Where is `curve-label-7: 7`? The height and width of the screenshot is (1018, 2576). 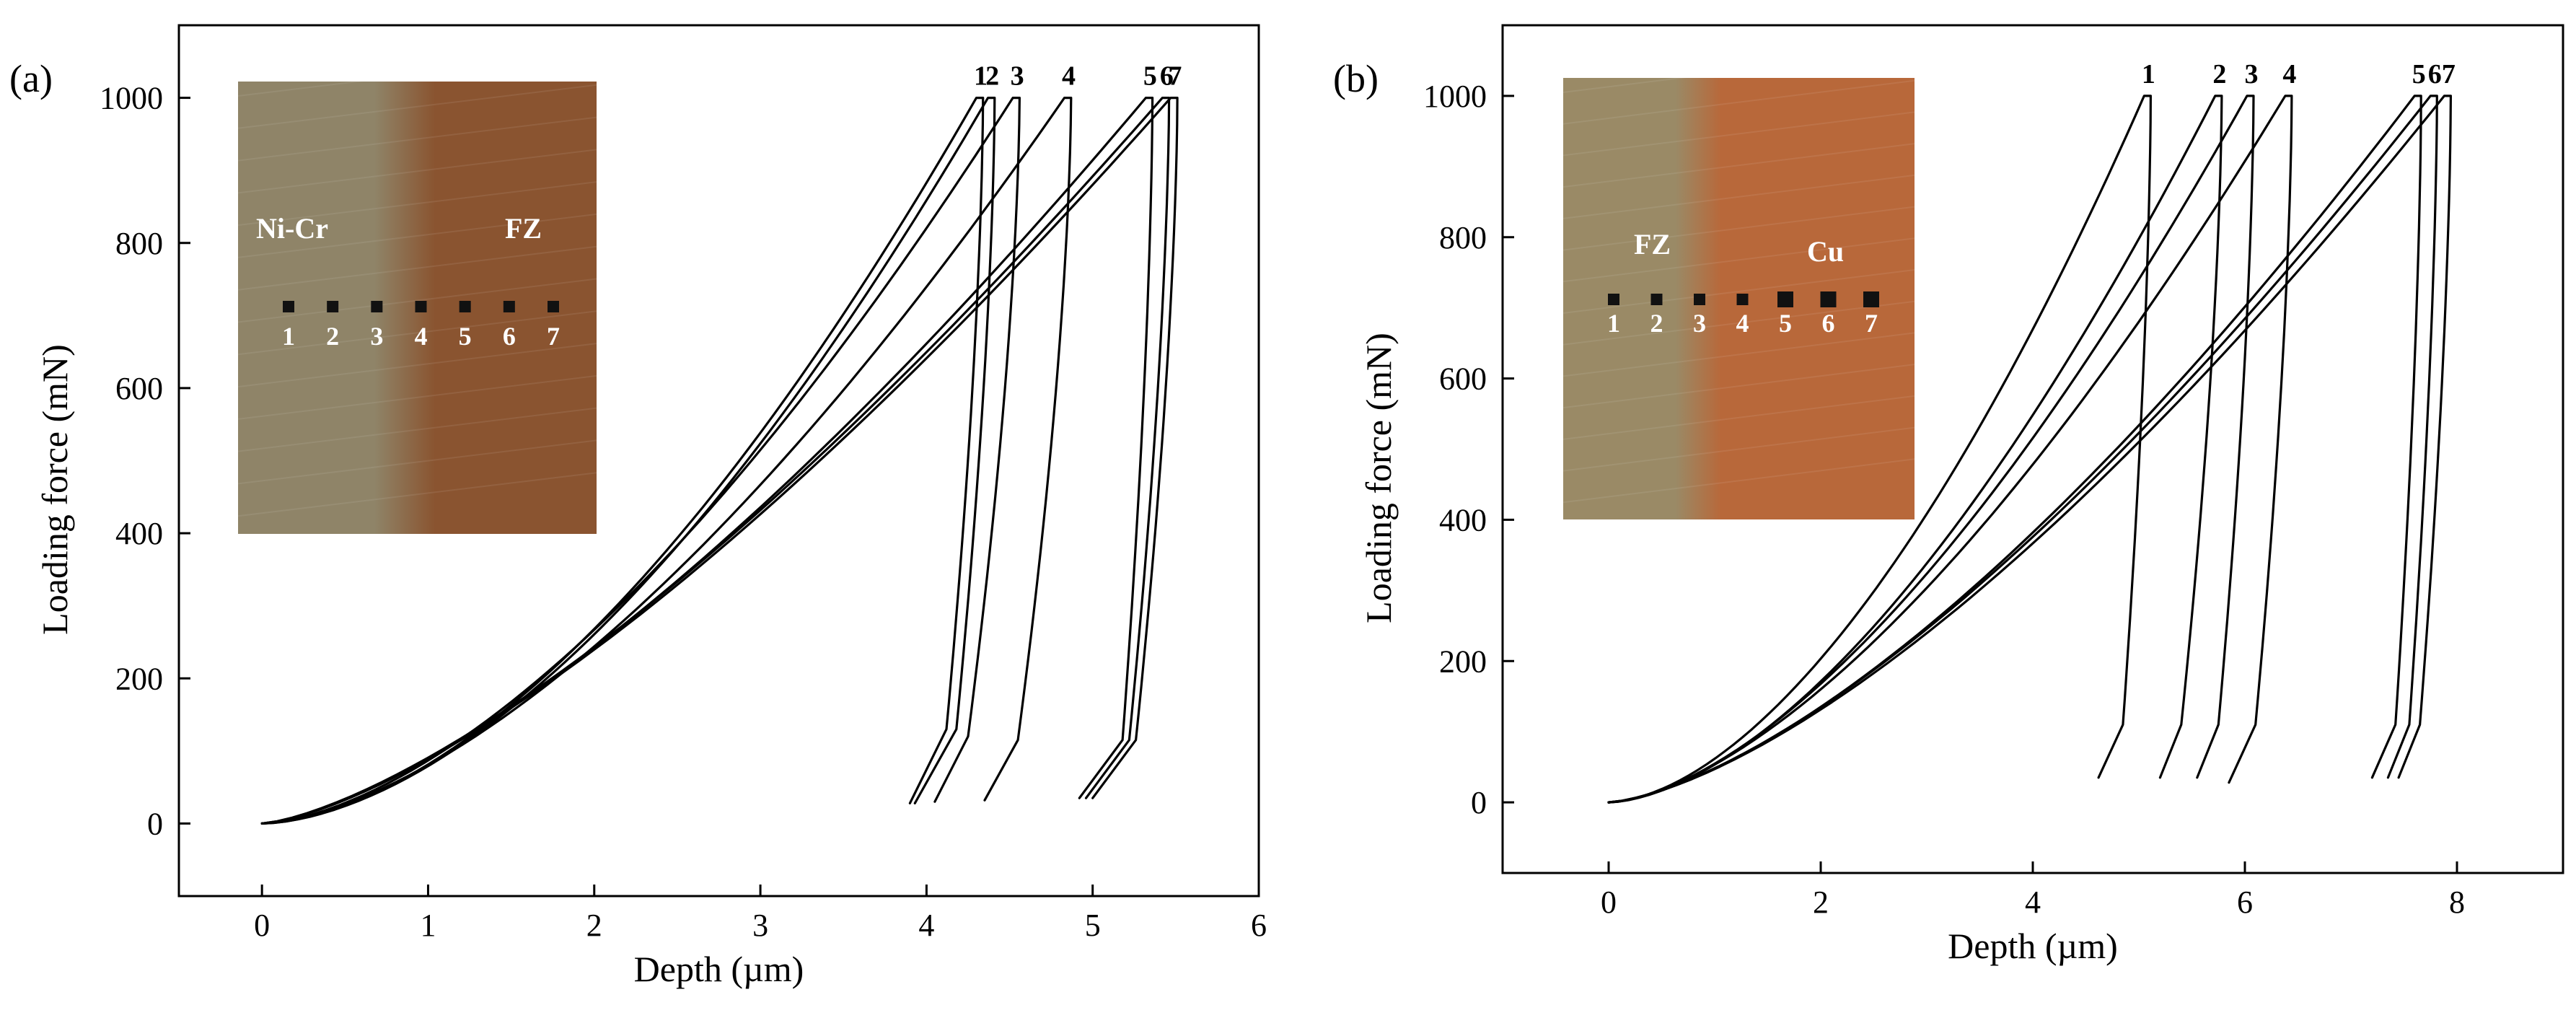
curve-label-7: 7 is located at coordinates (2449, 74).